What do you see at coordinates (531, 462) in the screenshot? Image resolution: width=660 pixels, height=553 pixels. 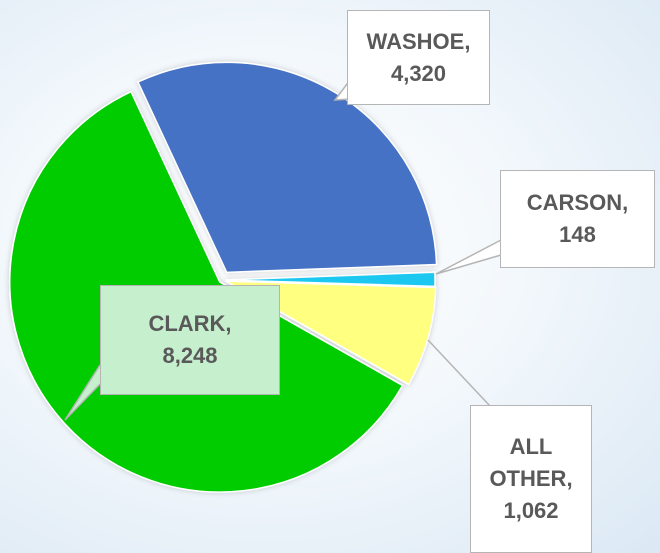 I see `category-label: ALL OTHER,` at bounding box center [531, 462].